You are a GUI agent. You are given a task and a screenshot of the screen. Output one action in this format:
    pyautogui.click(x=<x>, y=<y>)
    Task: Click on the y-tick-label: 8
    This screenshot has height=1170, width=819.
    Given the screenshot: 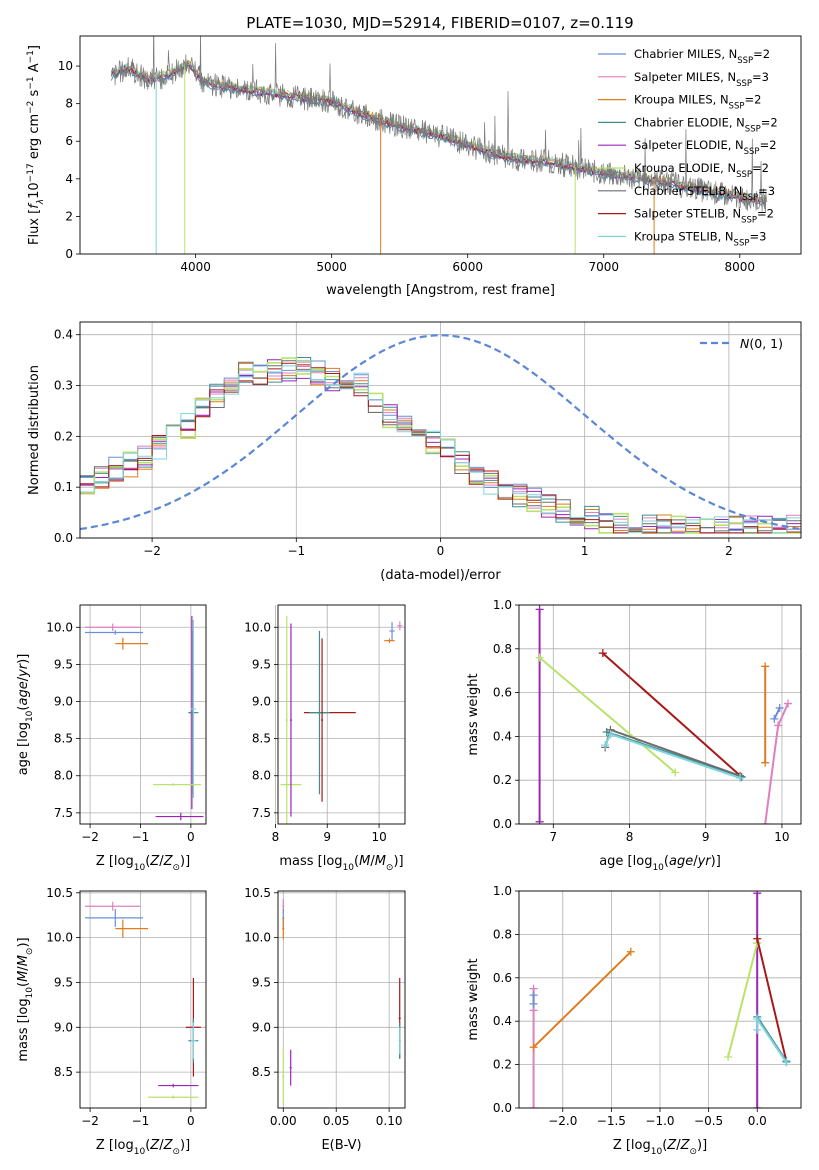 What is the action you would take?
    pyautogui.click(x=69, y=104)
    